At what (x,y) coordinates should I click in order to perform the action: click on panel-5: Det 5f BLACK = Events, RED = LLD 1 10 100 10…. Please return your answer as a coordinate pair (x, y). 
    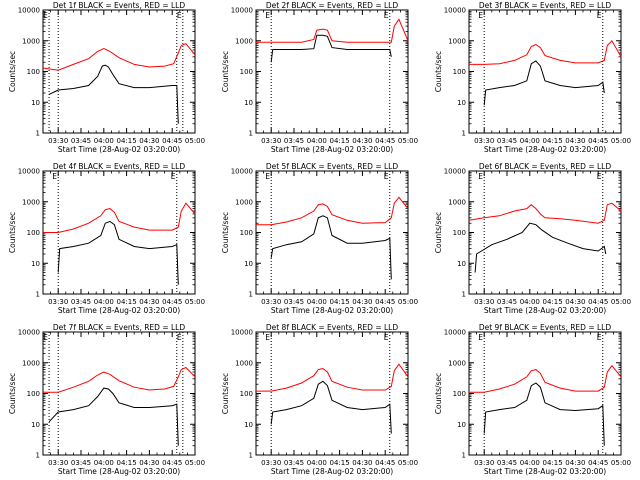
    Looking at the image, I should click on (319, 238).